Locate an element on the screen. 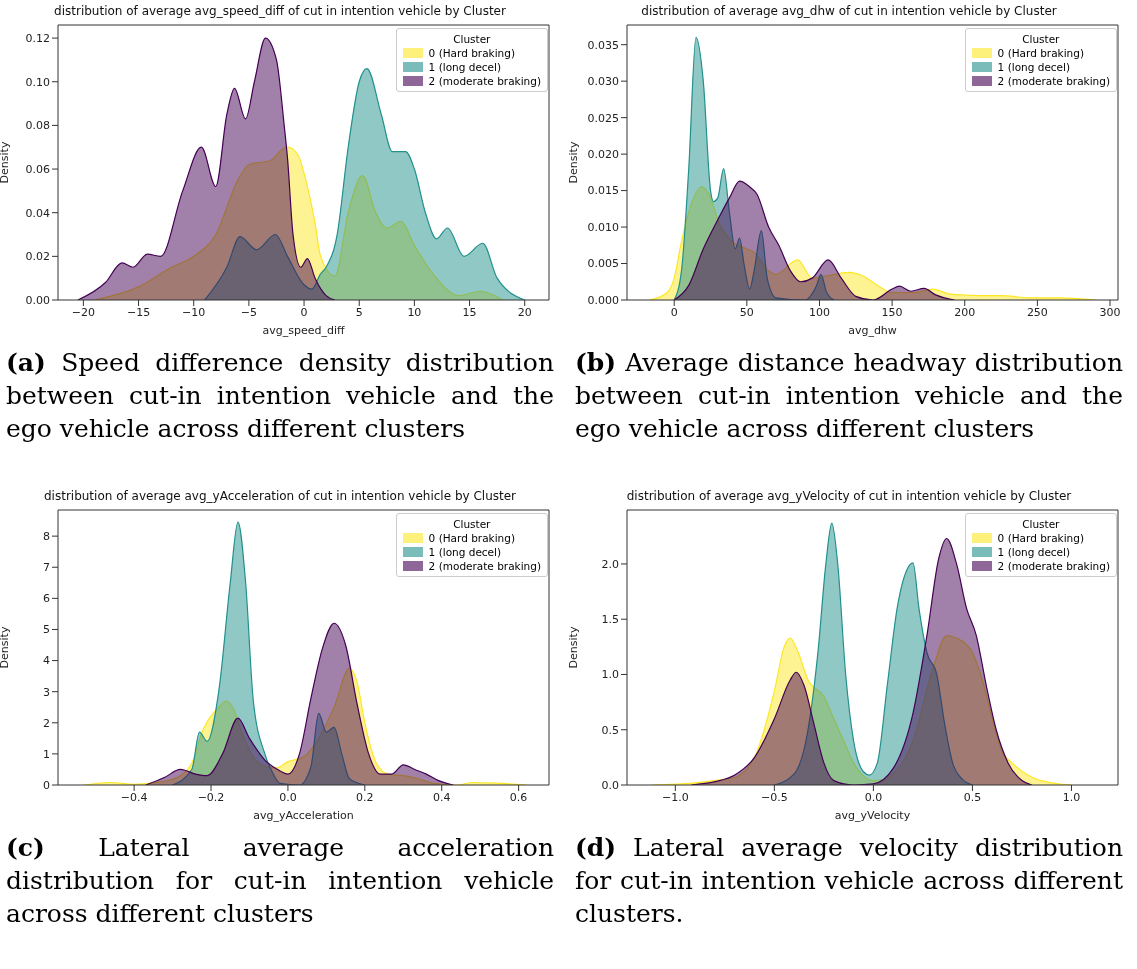  y-tick-label: 0.04 is located at coordinates (37, 213).